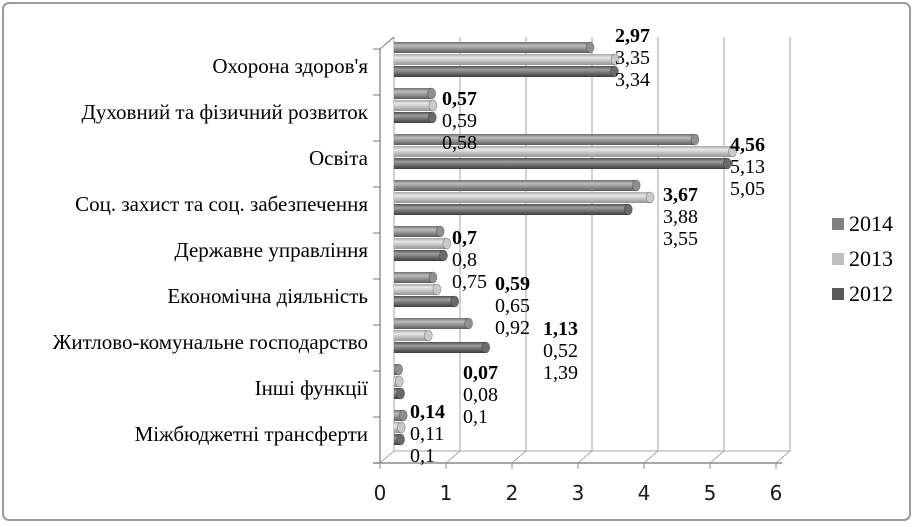 This screenshot has height=527, width=918. Describe the element at coordinates (747, 167) in the screenshot. I see `value-label: 5,13` at that location.